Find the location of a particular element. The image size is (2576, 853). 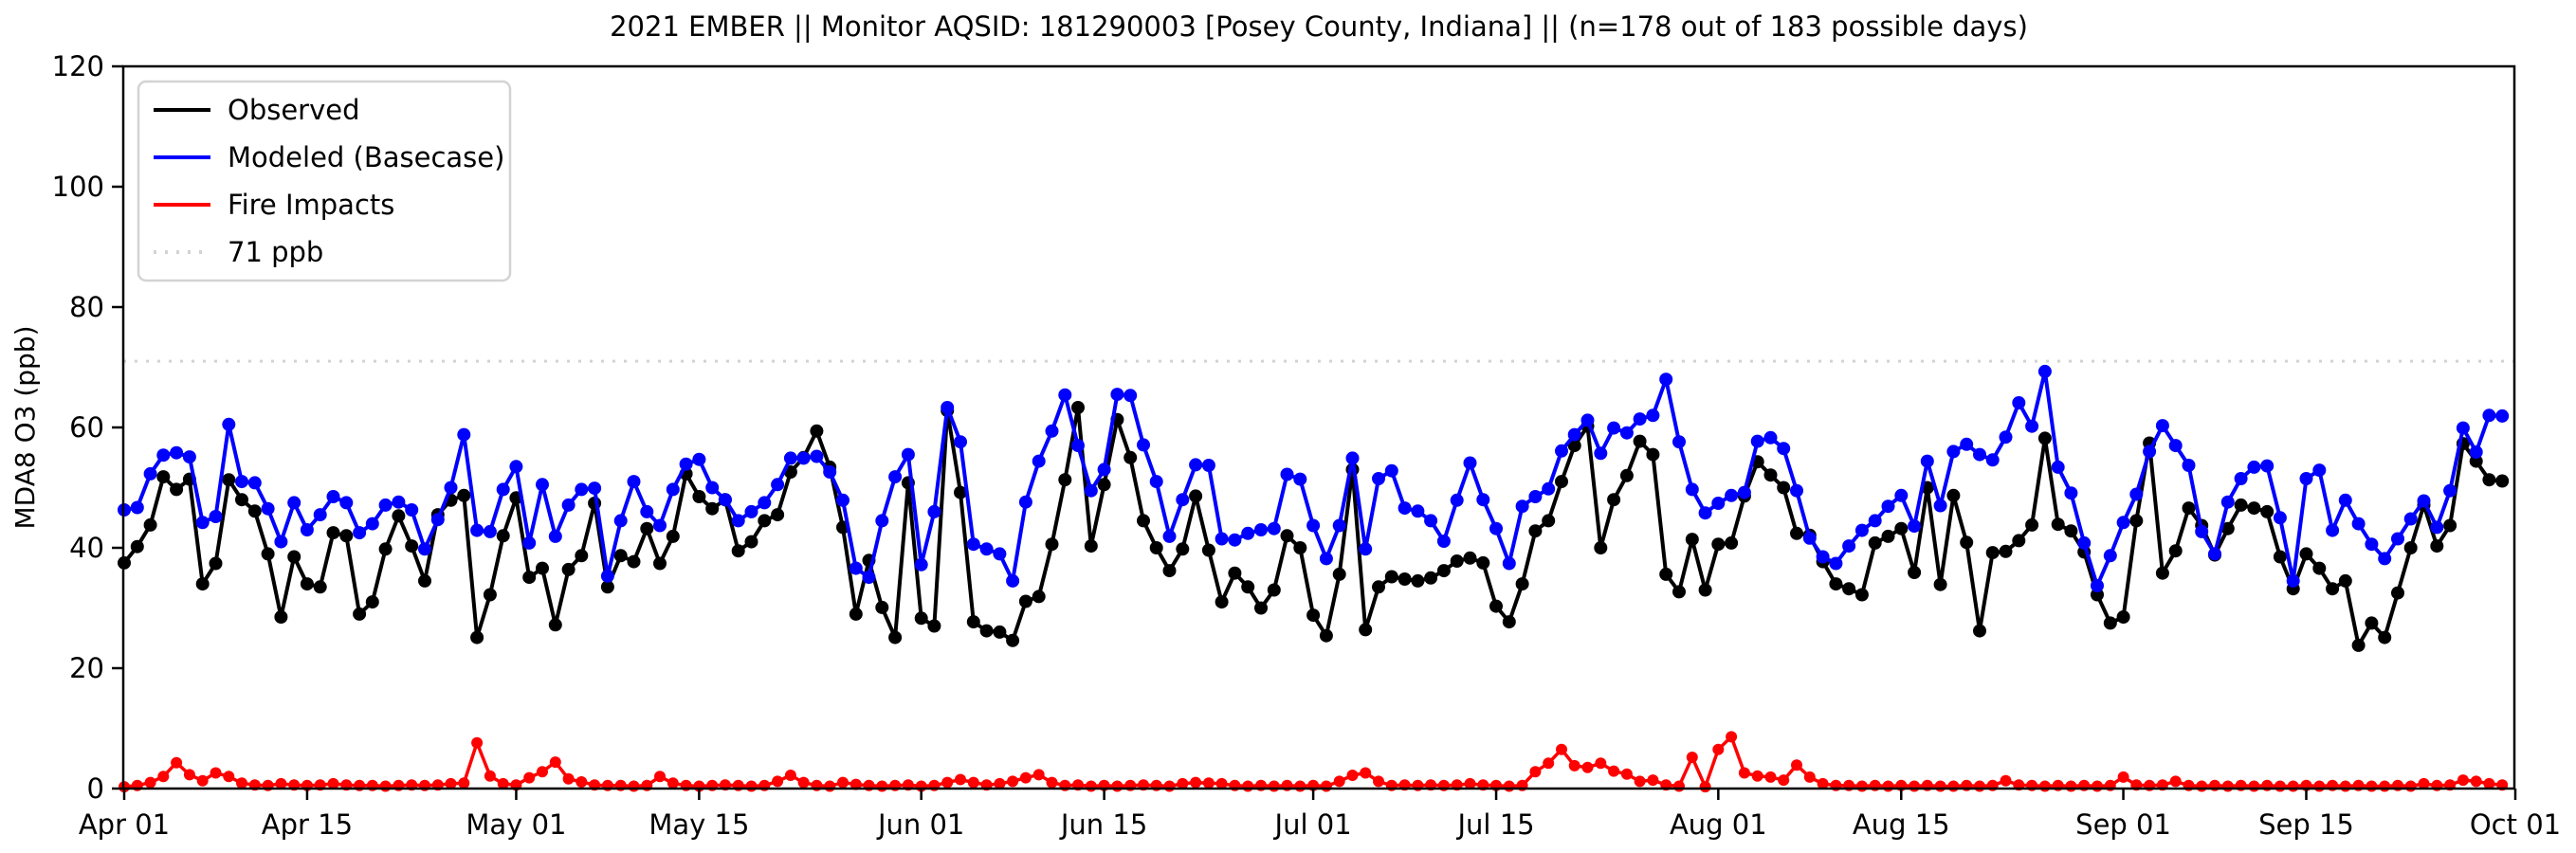

y-tick-label: 40 is located at coordinates (86, 548).